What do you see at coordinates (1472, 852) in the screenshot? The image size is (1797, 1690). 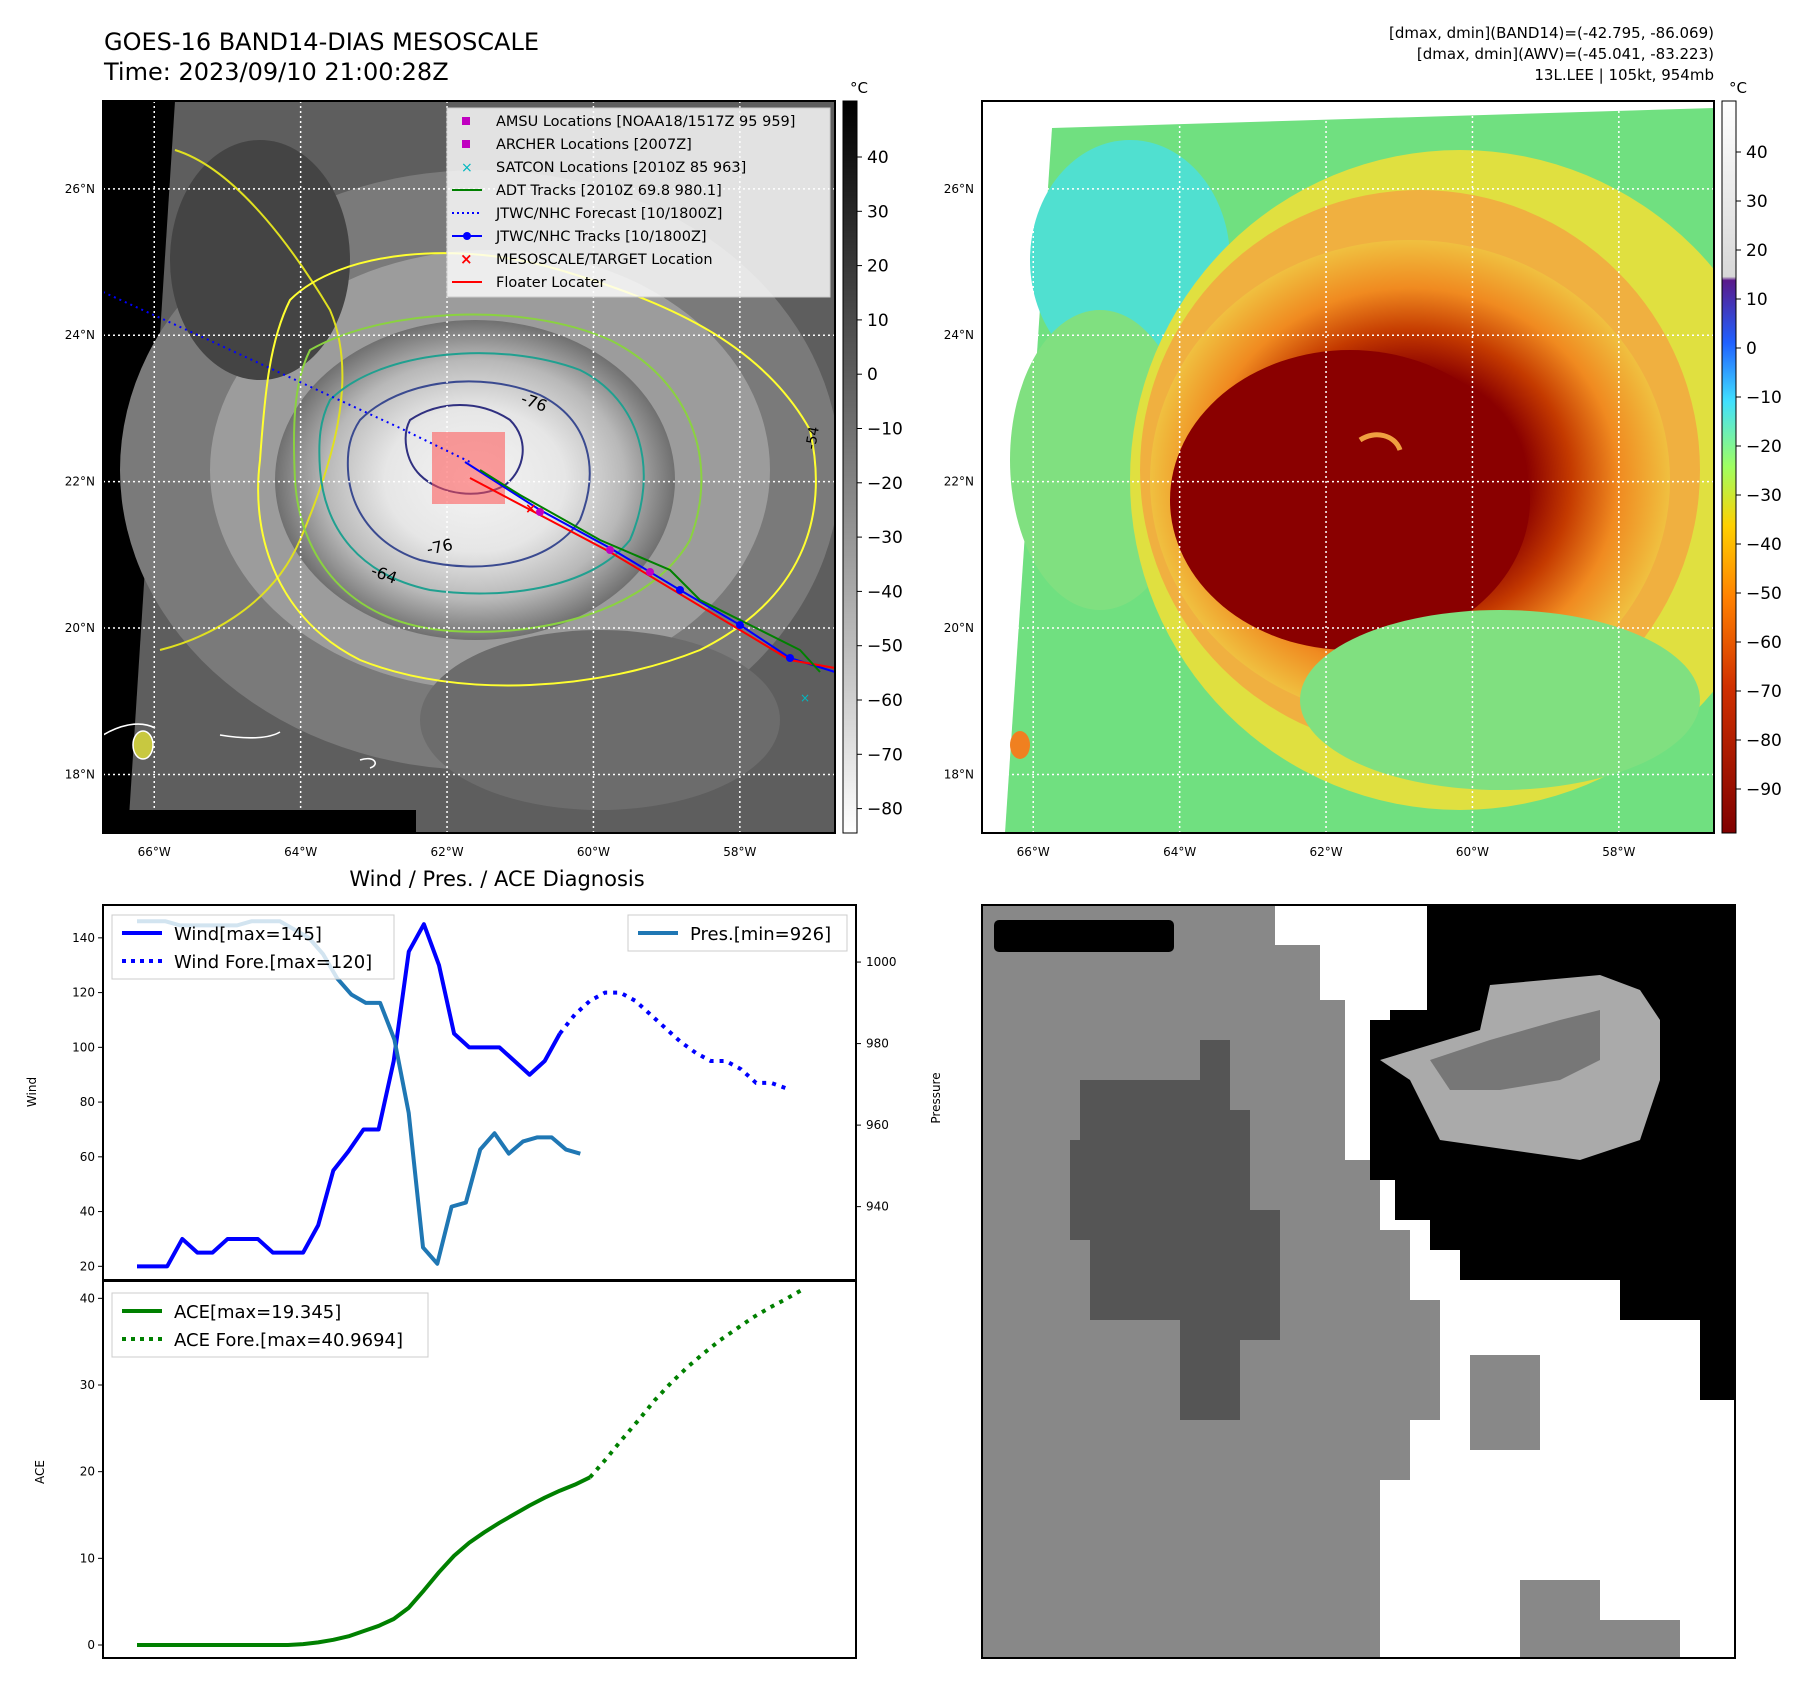 I see `color-lon-label: 60°W` at bounding box center [1472, 852].